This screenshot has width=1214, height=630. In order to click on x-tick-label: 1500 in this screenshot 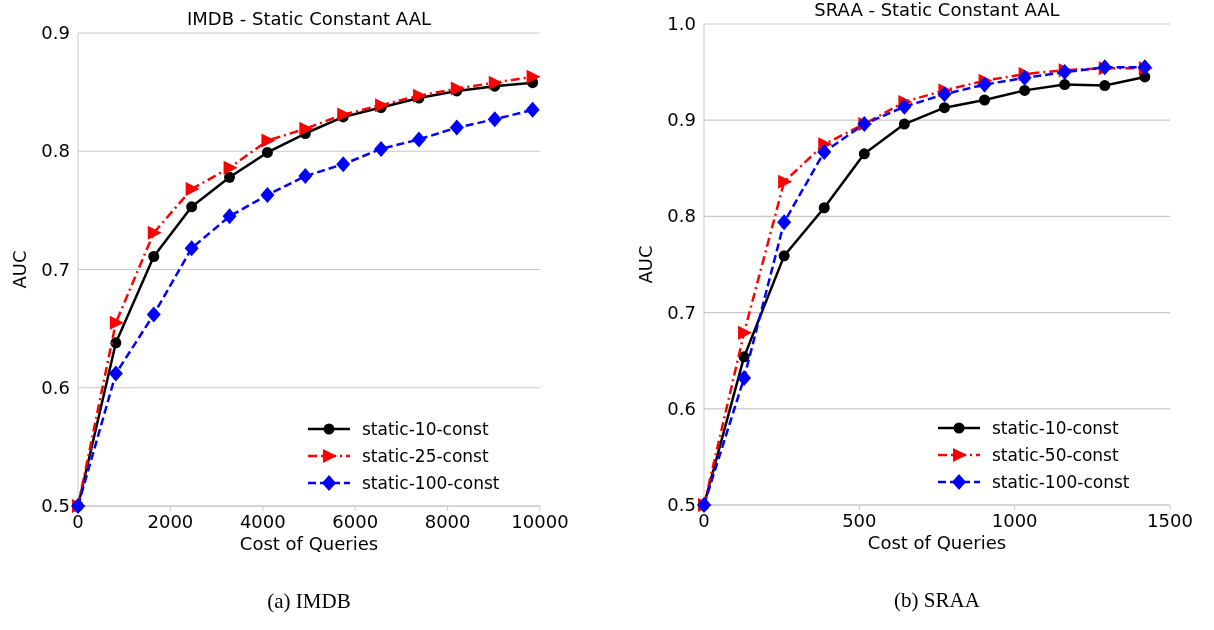, I will do `click(1170, 520)`.